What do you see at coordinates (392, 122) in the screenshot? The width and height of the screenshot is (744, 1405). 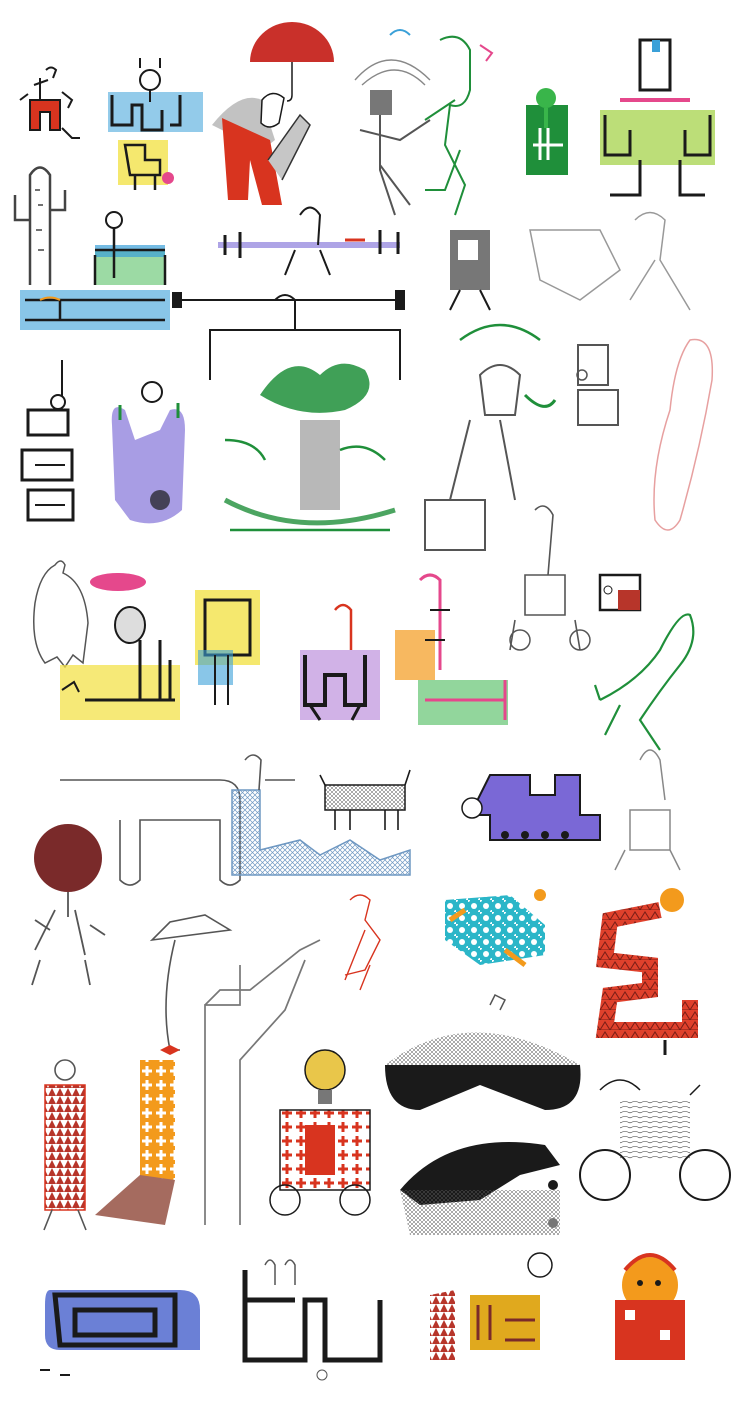 I see `figure-pencil-swing` at bounding box center [392, 122].